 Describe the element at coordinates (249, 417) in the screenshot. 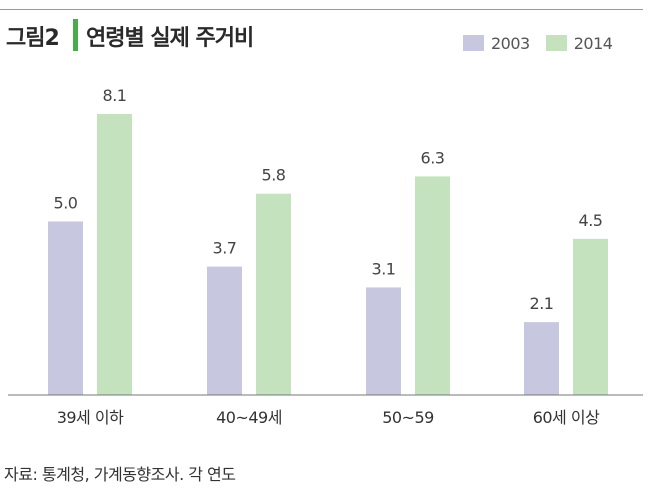

I see `category-label-1: 40~49세` at that location.